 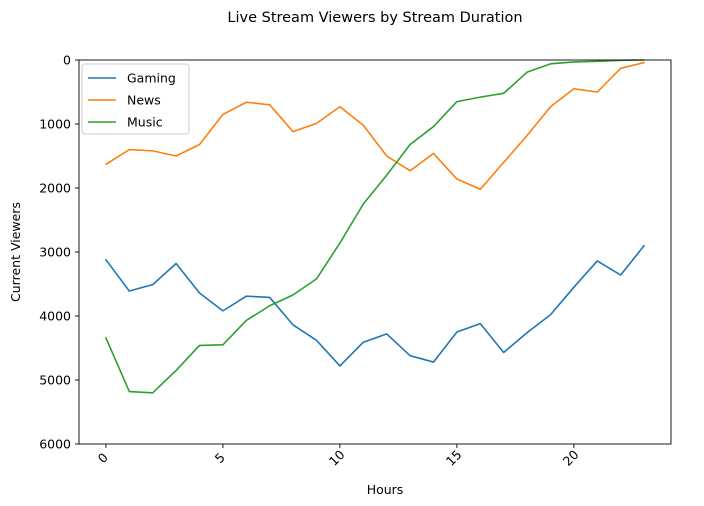 What do you see at coordinates (55, 444) in the screenshot?
I see `y-tick-label: 6000` at bounding box center [55, 444].